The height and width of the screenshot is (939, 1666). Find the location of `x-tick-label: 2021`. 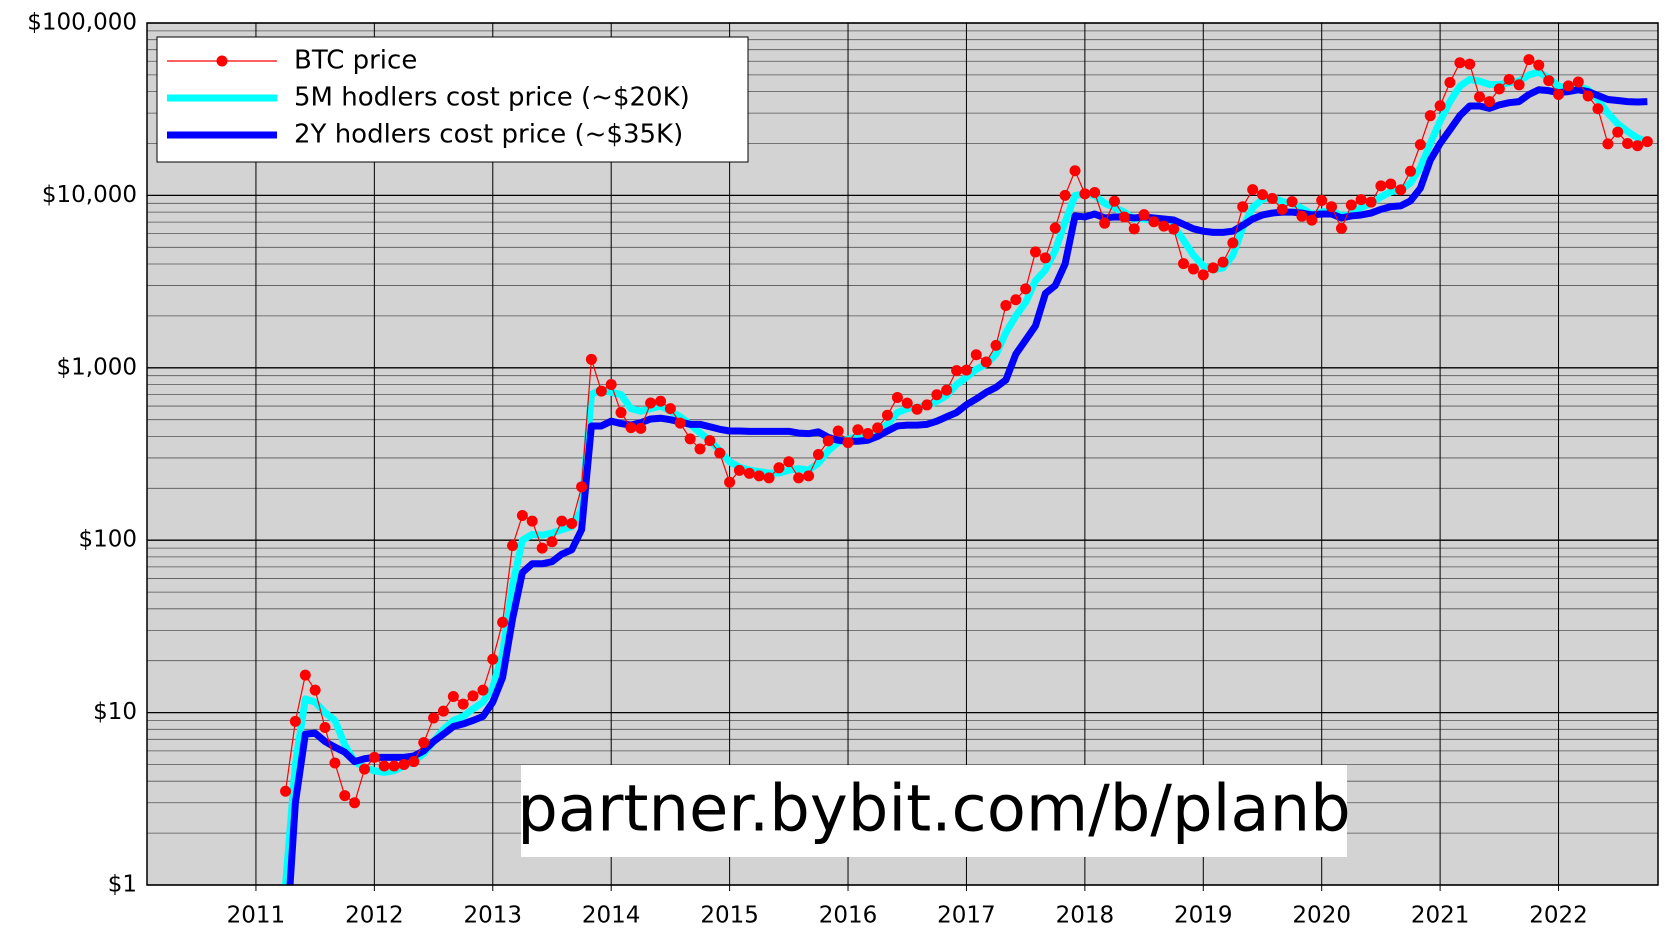

x-tick-label: 2021 is located at coordinates (1440, 916).